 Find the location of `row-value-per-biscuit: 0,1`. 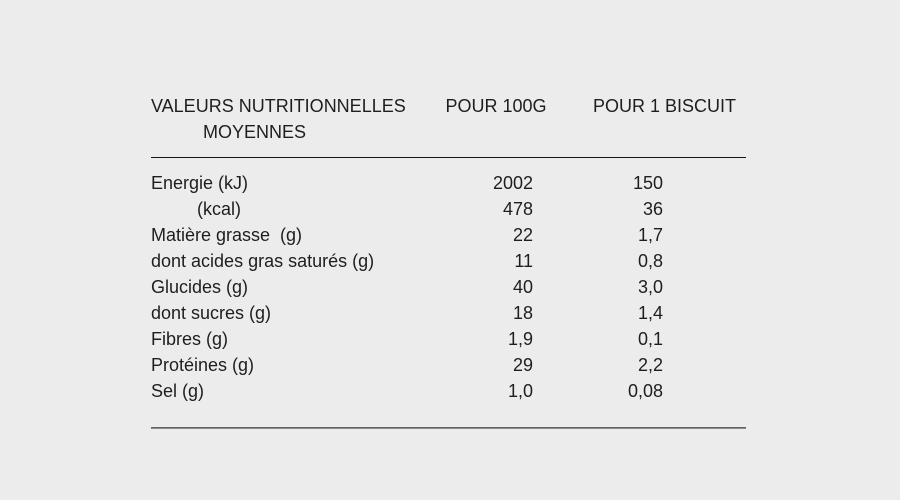

row-value-per-biscuit: 0,1 is located at coordinates (650, 339).